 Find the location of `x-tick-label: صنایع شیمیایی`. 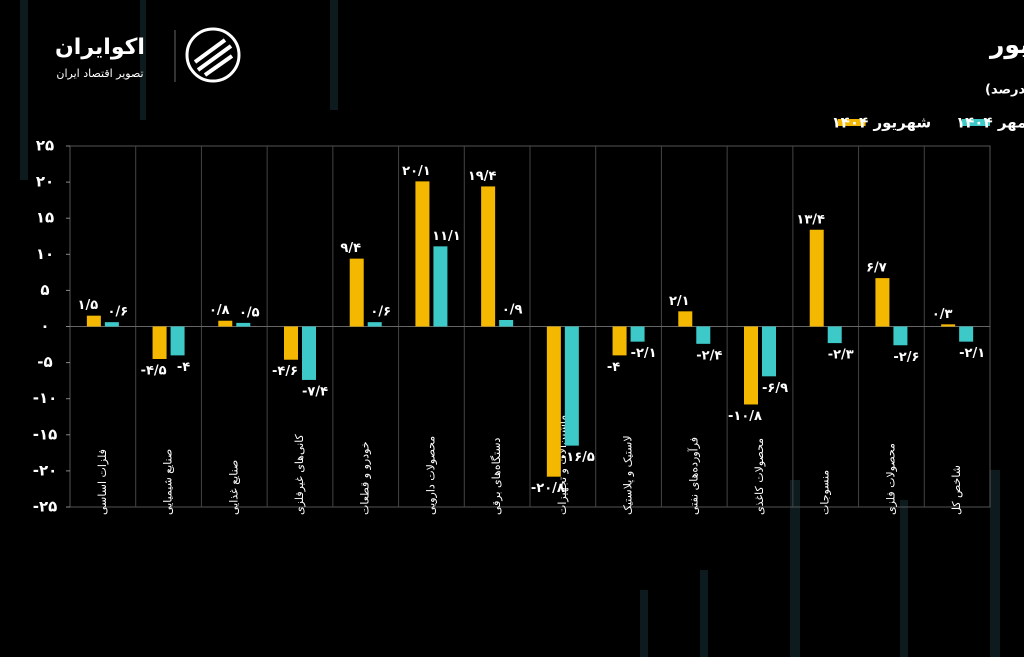

x-tick-label: صنایع شیمیایی is located at coordinates (168, 482).